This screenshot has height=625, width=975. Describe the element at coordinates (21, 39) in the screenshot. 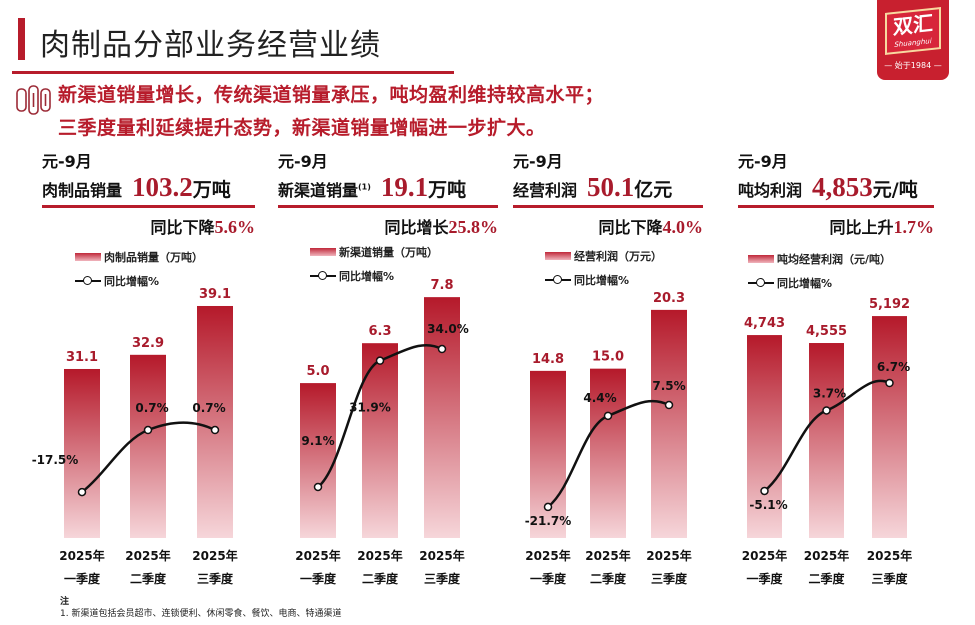

I see `title-accent-bar` at that location.